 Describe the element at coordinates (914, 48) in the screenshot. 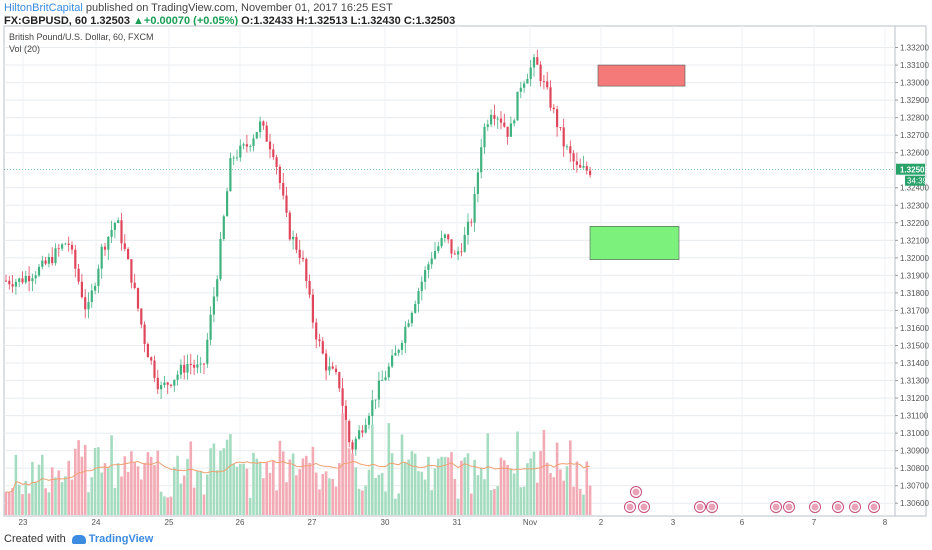

I see `y-tick-label: 1.33200` at that location.